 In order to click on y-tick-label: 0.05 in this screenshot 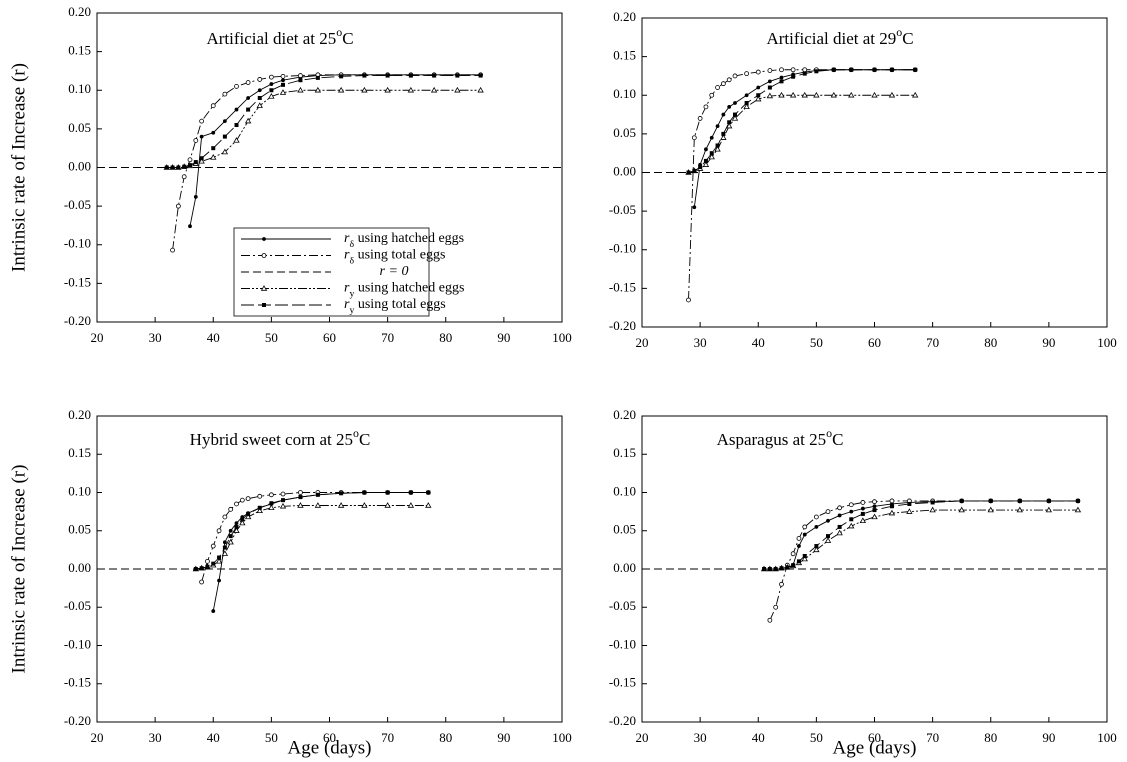, I will do `click(624, 132)`.